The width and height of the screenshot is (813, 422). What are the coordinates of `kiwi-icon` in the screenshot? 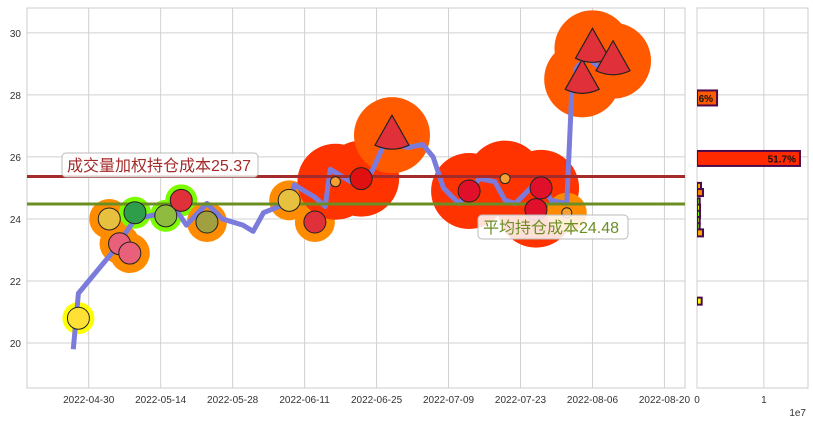 It's located at (166, 216).